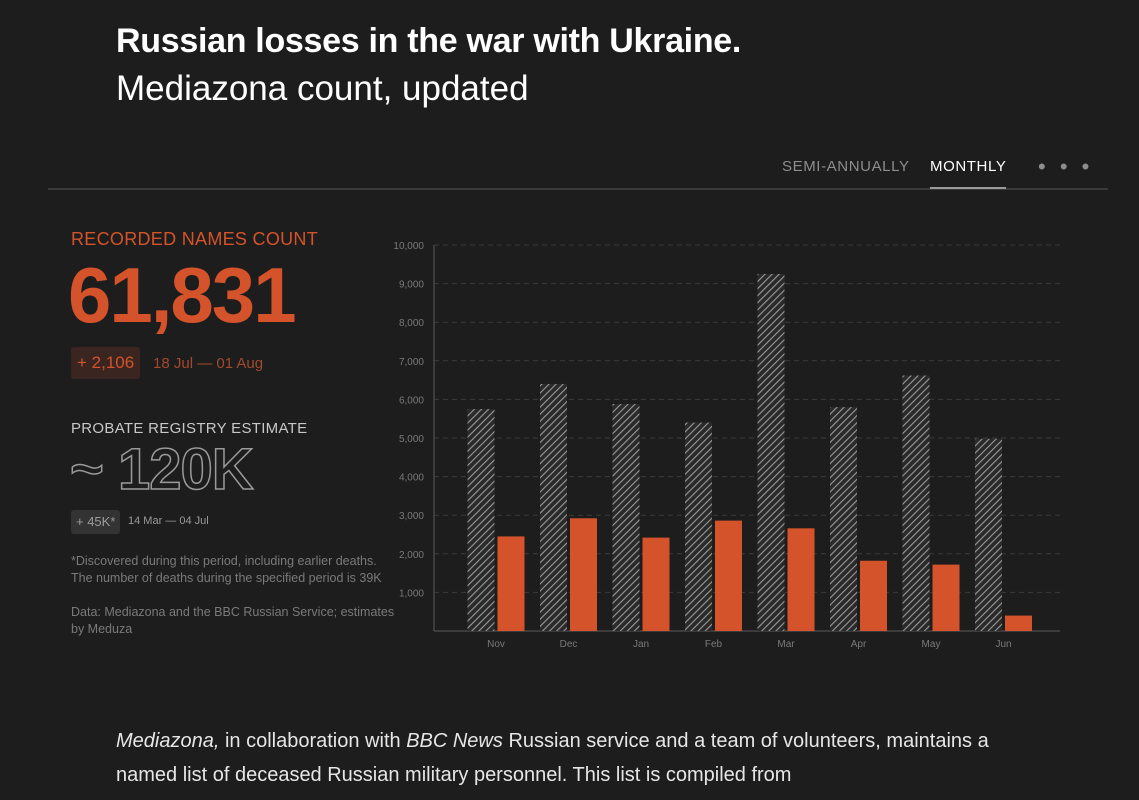 The image size is (1139, 800). What do you see at coordinates (454, 741) in the screenshot?
I see `bbc-news-name: BBC News` at bounding box center [454, 741].